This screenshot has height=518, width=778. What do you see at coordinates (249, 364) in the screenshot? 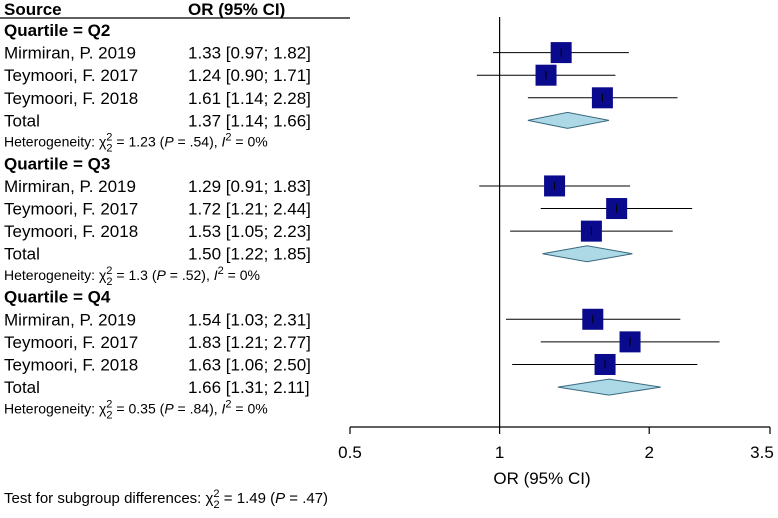
I see `study-estimate: 1.63 [1.06; 2.50]` at bounding box center [249, 364].